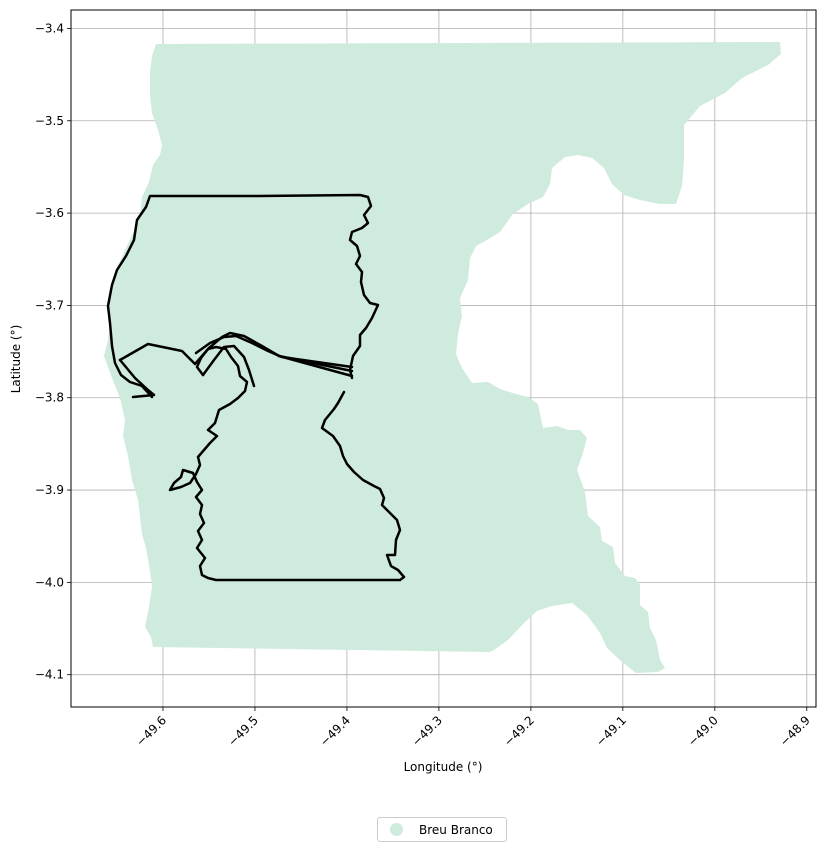 This screenshot has height=852, width=831. I want to click on y-tick-label: −3.4, so click(49, 28).